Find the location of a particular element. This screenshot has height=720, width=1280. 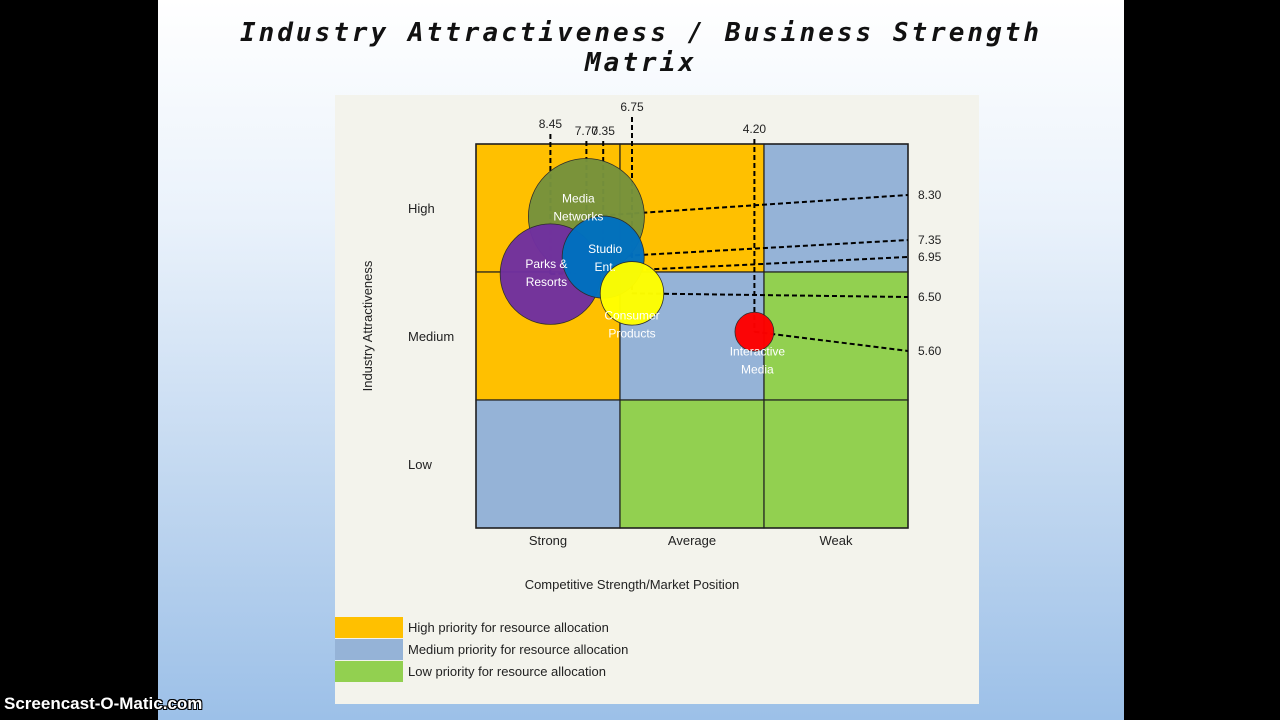

y-tick-label-high: High is located at coordinates (421, 208).